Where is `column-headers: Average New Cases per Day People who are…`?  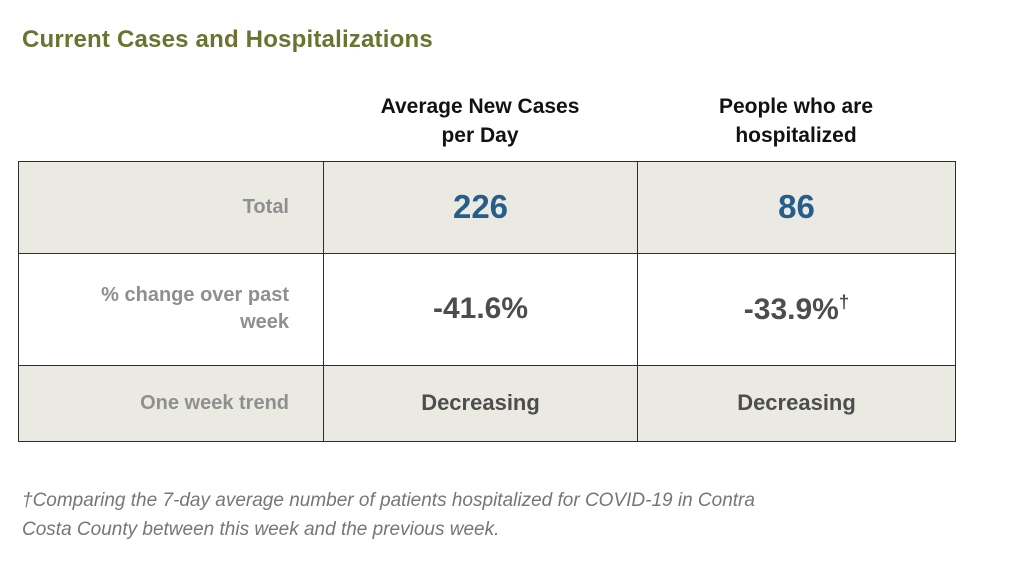 column-headers: Average New Cases per Day People who are… is located at coordinates (486, 126).